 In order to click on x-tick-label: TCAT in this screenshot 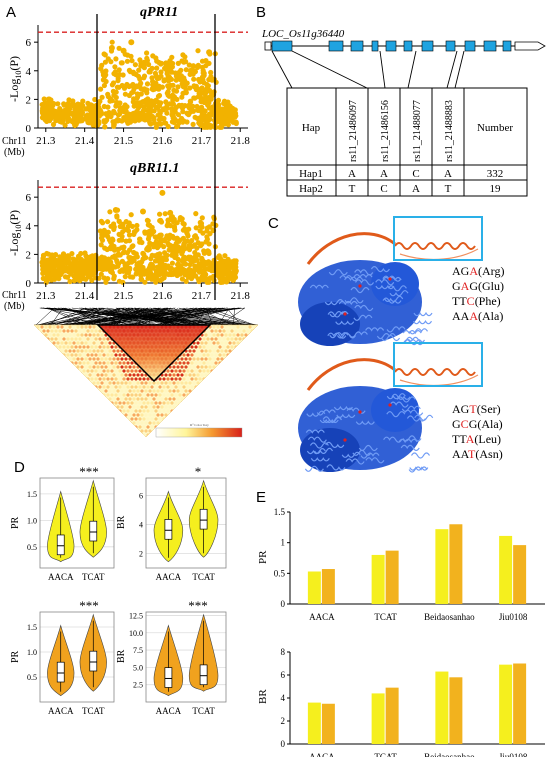, I will do `click(93, 577)`.